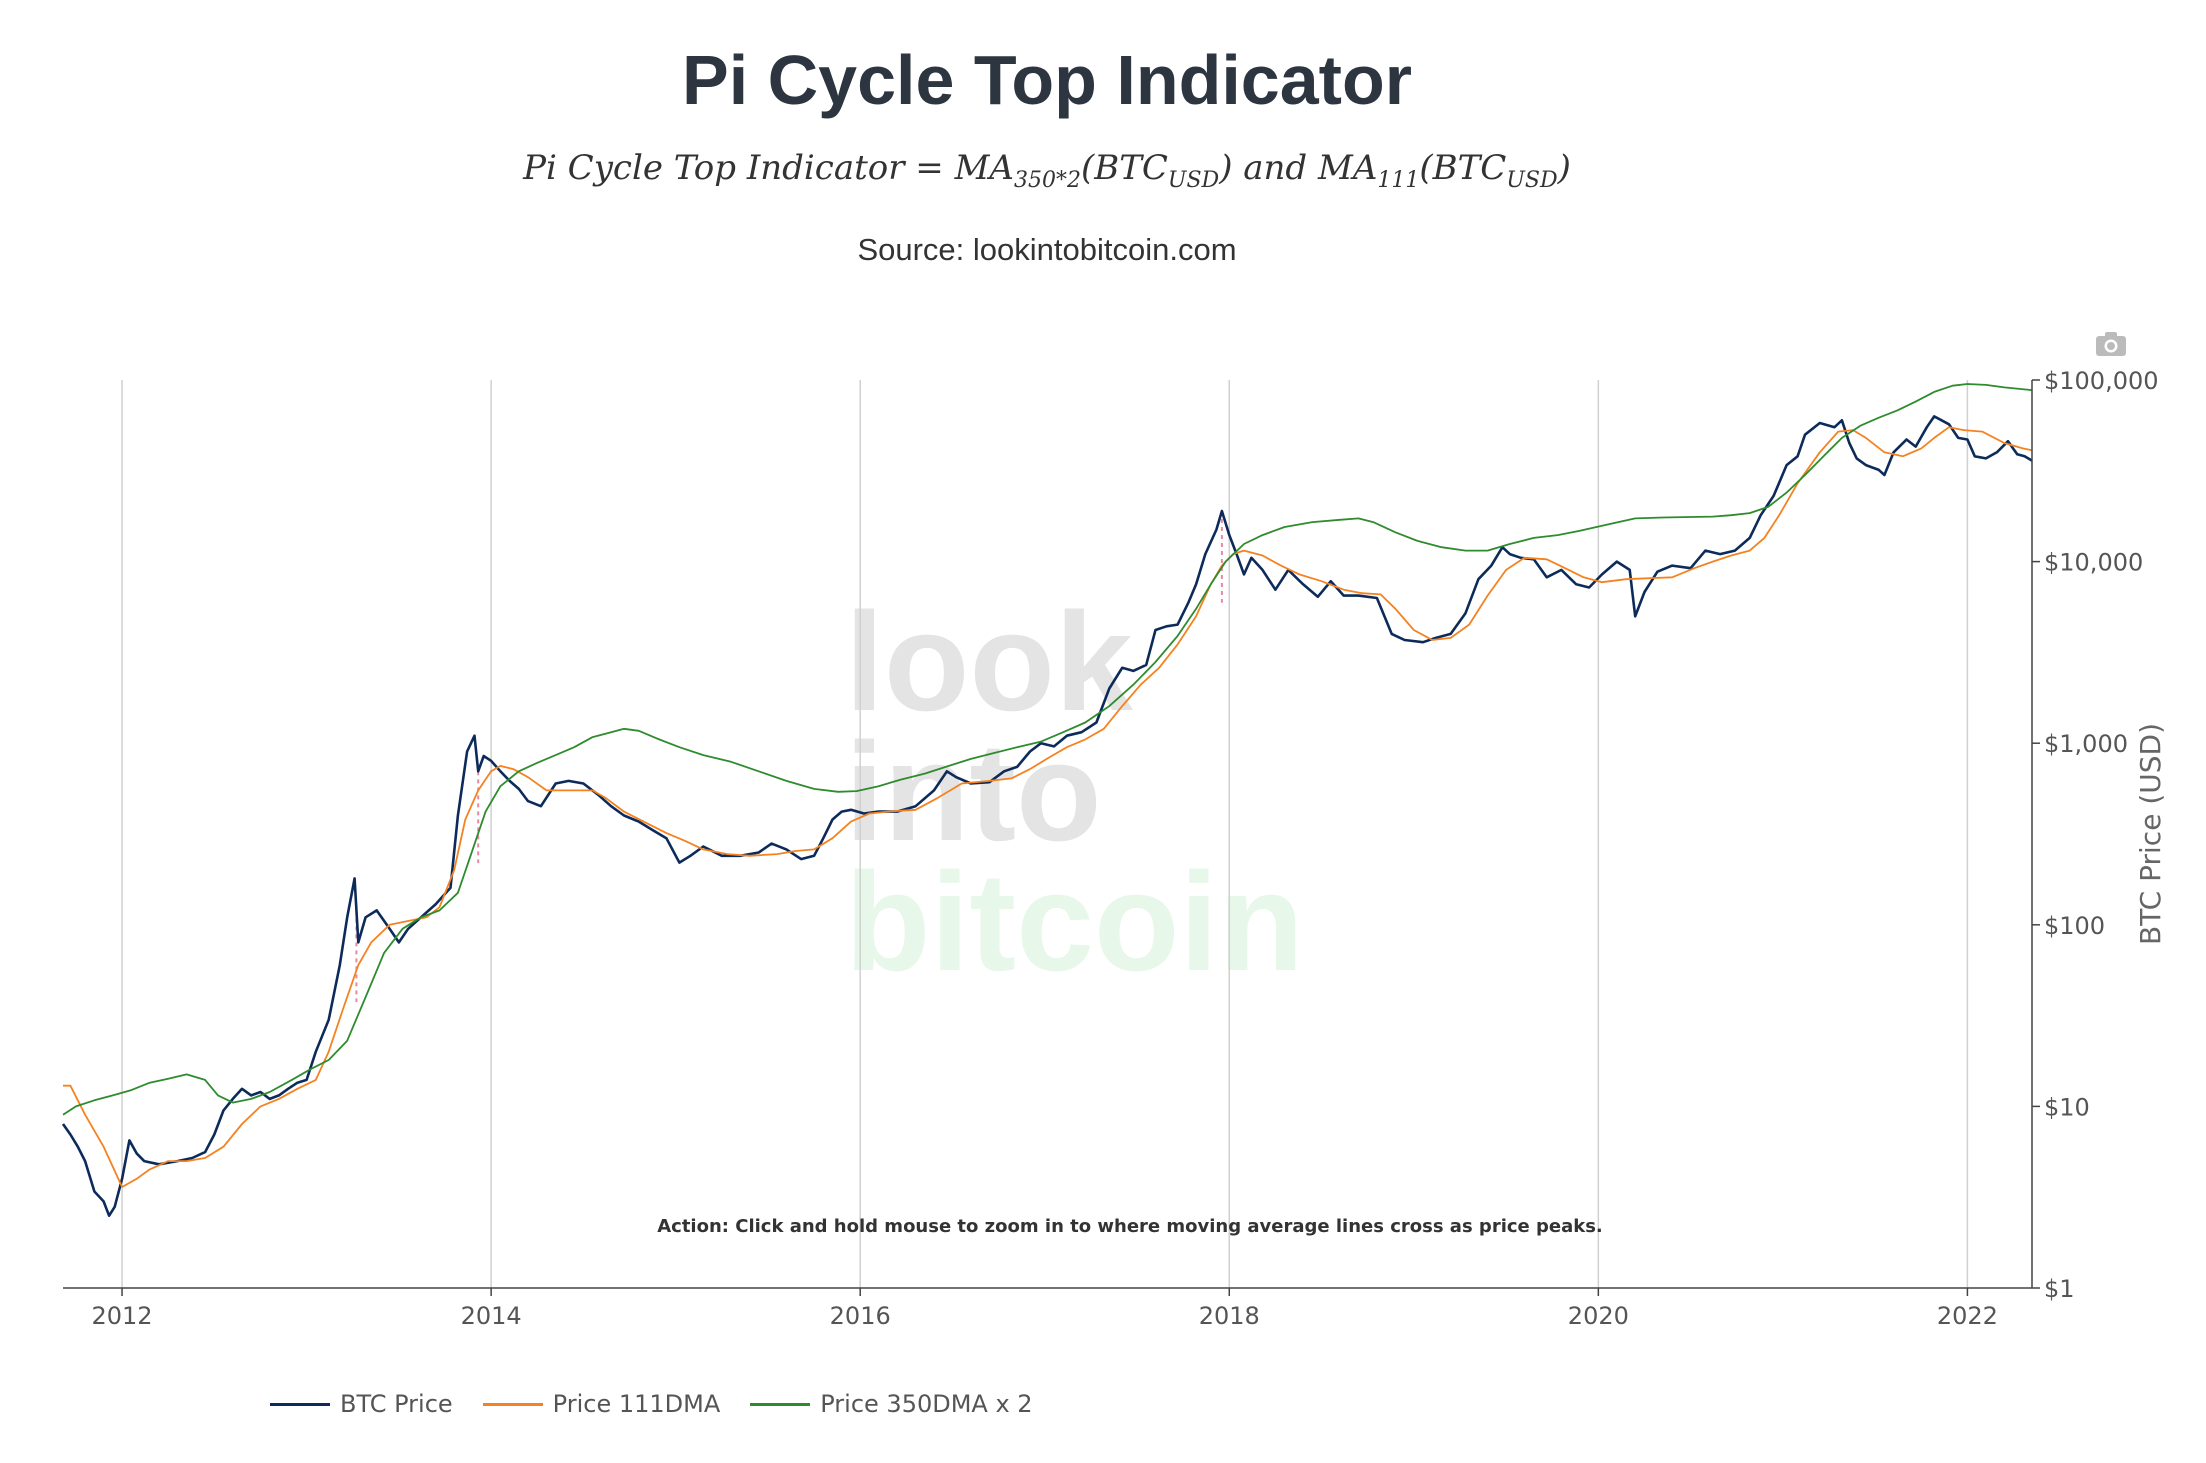 This screenshot has width=2206, height=1463. Describe the element at coordinates (1532, 180) in the screenshot. I see `formula-sub-usd-2: USD` at that location.